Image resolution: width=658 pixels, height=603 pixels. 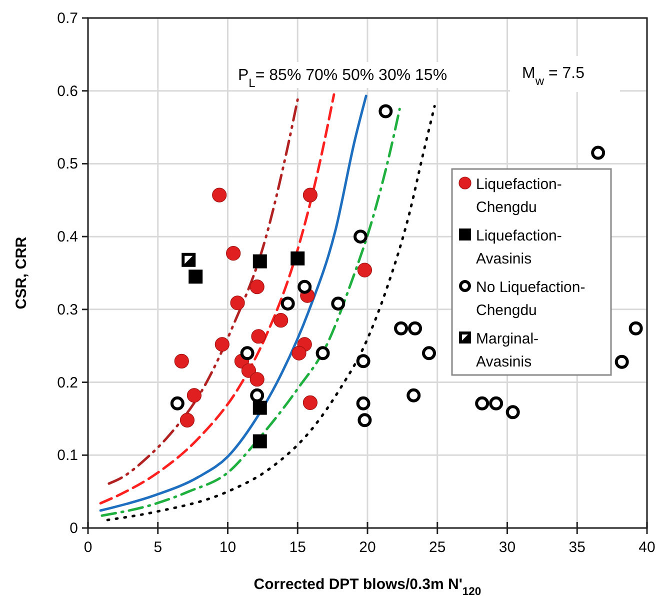 What do you see at coordinates (519, 196) in the screenshot?
I see `legend-label: Liquefaction-Chengdu` at bounding box center [519, 196].